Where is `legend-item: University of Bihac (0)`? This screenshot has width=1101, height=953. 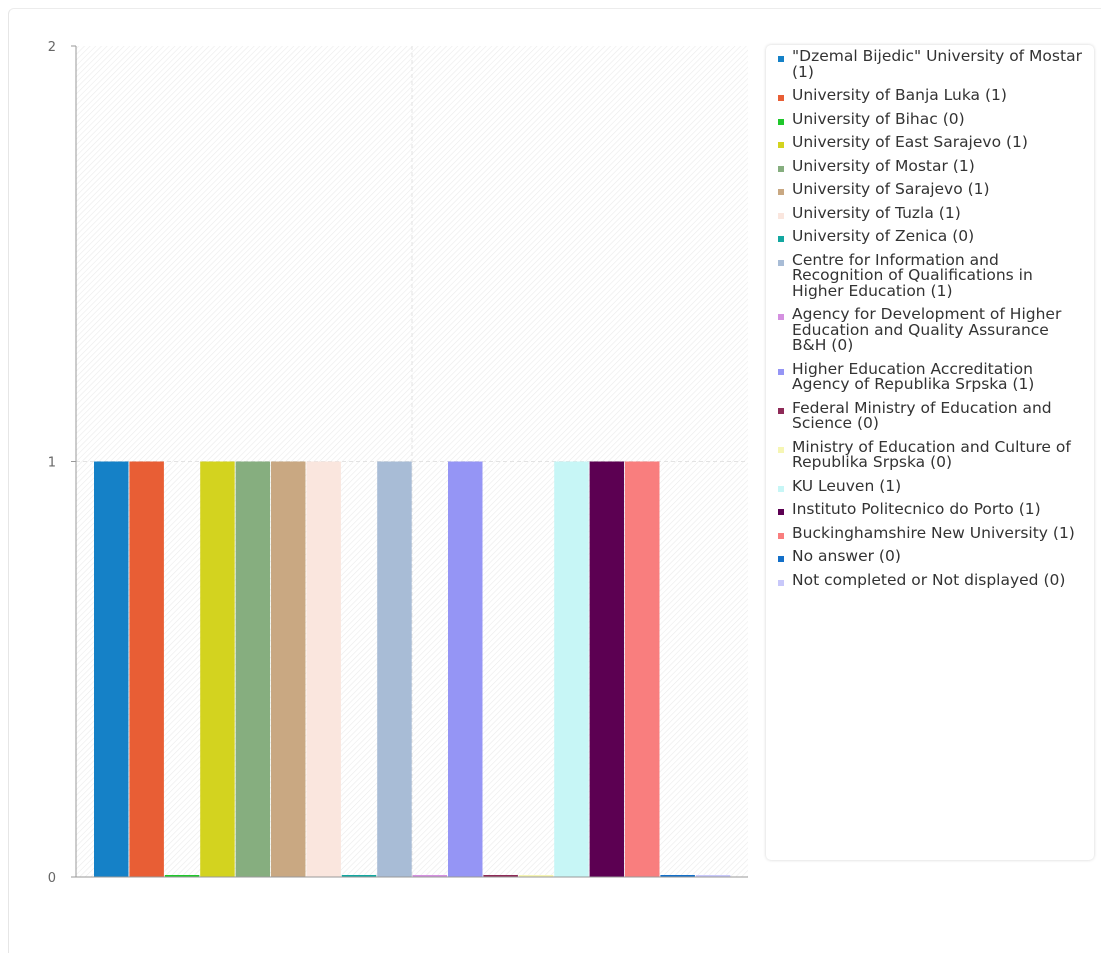
legend-item: University of Bihac (0) is located at coordinates (936, 119).